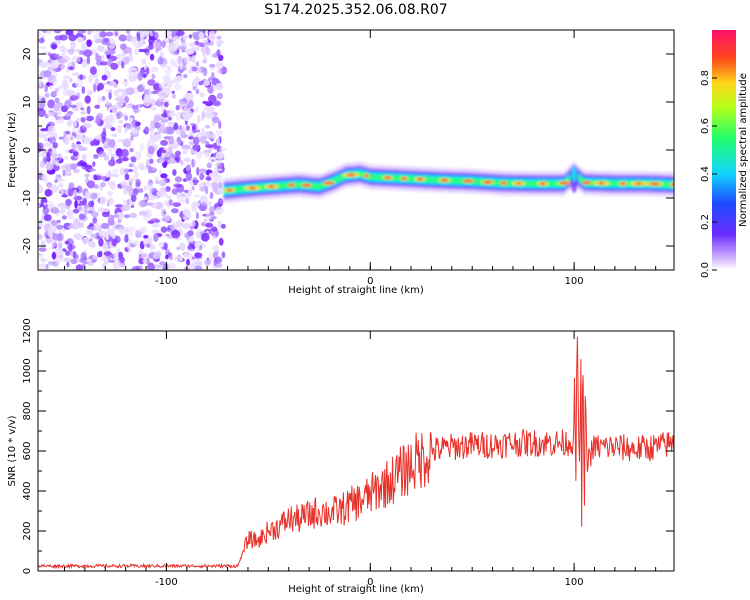 The height and width of the screenshot is (600, 750). What do you see at coordinates (27, 102) in the screenshot?
I see `spectrogram-ytick-label: 10` at bounding box center [27, 102].